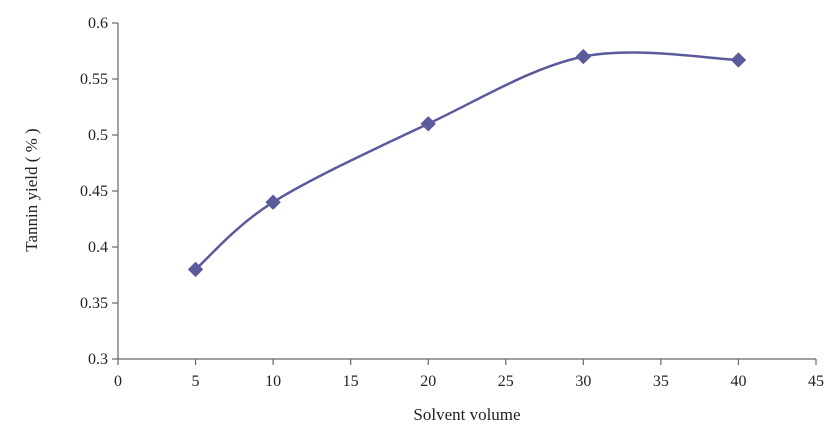  Describe the element at coordinates (738, 381) in the screenshot. I see `x-tick-label: 40` at that location.